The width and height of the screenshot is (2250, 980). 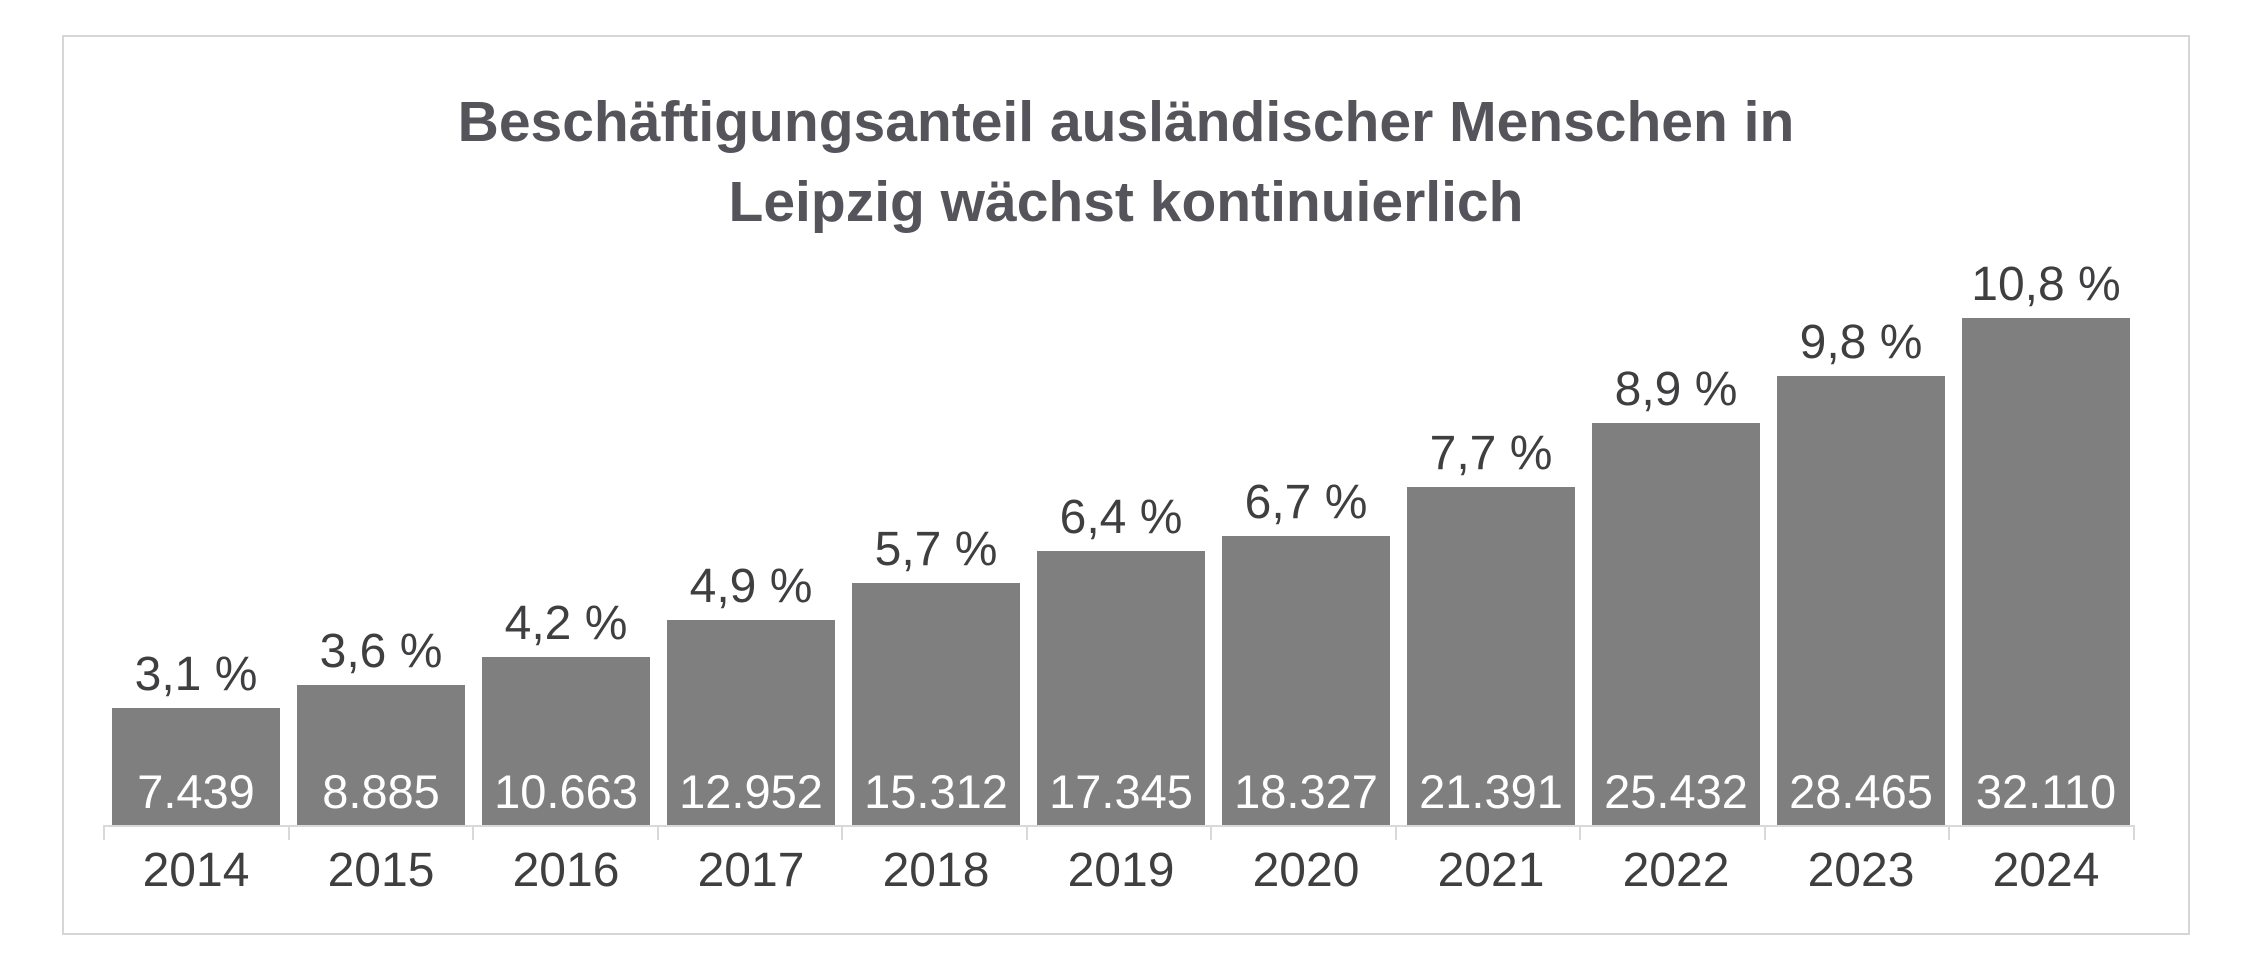 What do you see at coordinates (566, 791) in the screenshot?
I see `bar-value-label: 10.663` at bounding box center [566, 791].